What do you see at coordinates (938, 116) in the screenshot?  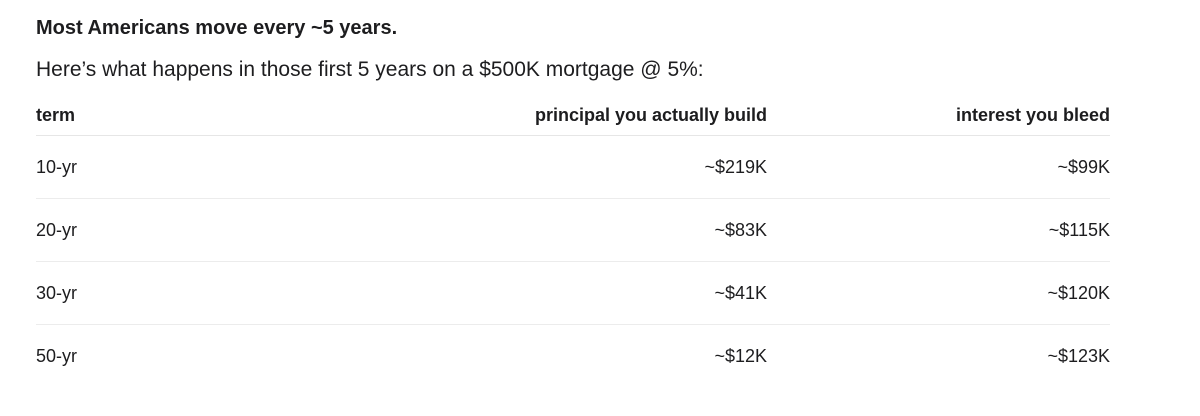 I see `column-header-interest: interest you bleed` at bounding box center [938, 116].